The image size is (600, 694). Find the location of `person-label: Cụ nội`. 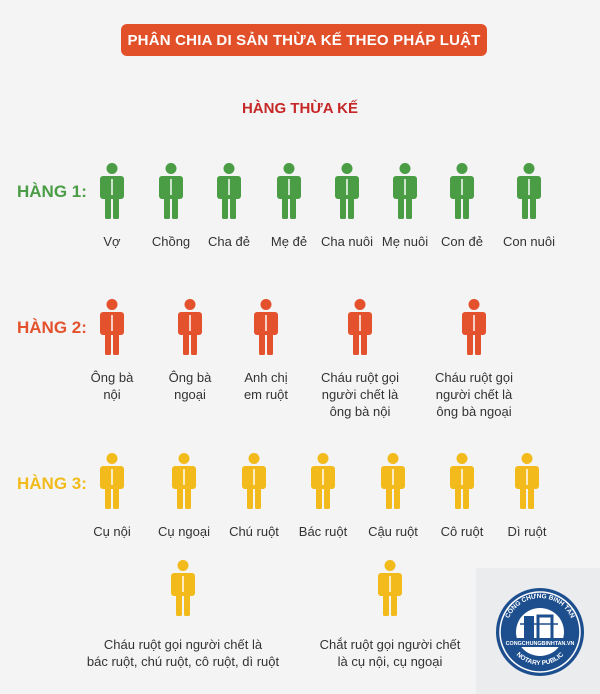

person-label: Cụ nội is located at coordinates (112, 531).